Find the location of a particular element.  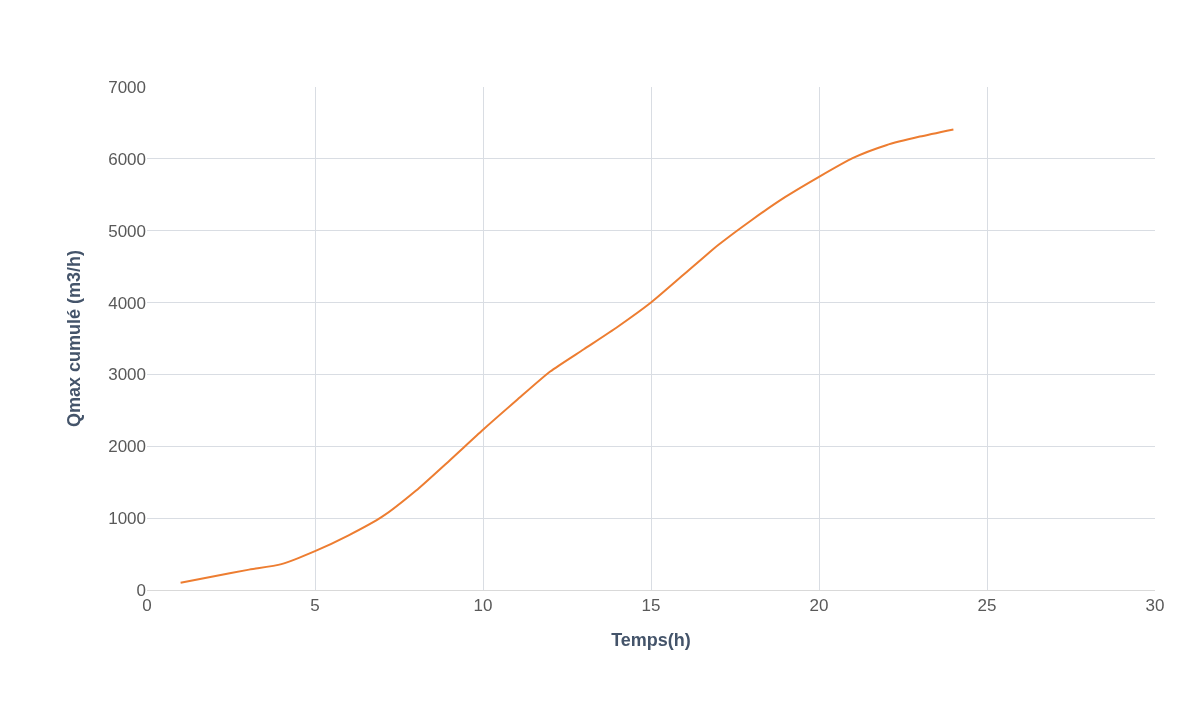

y-tick-label: 6000 is located at coordinates (127, 159).